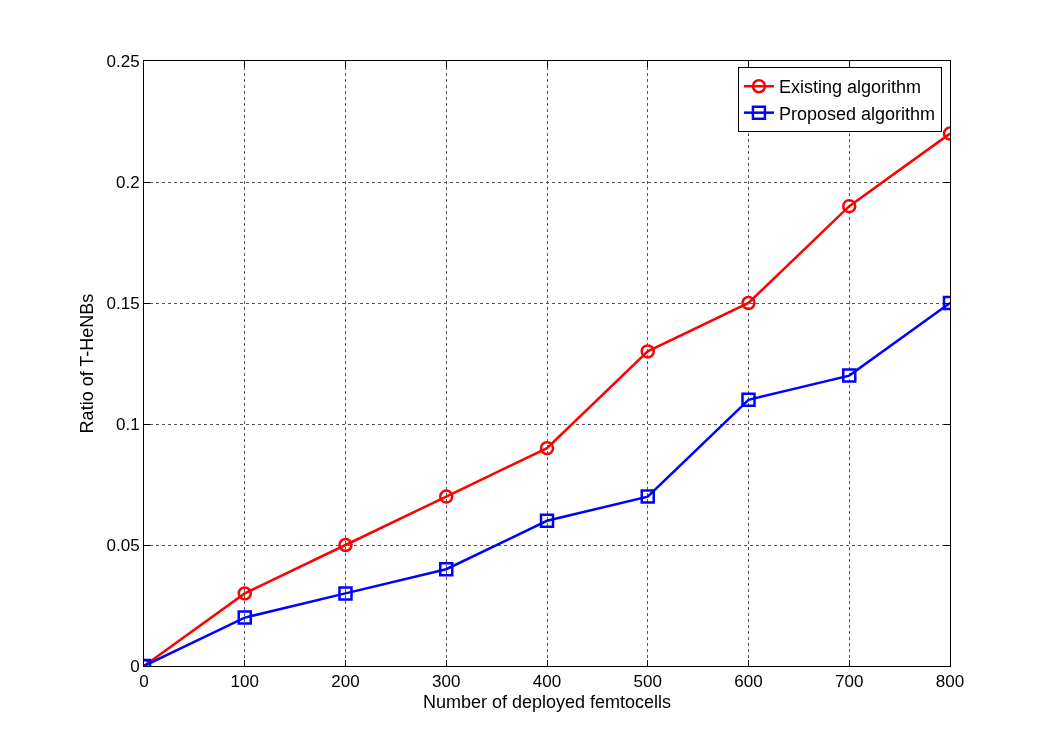 This screenshot has height=749, width=1039. I want to click on legend-label: Existing algorithm, so click(849, 87).